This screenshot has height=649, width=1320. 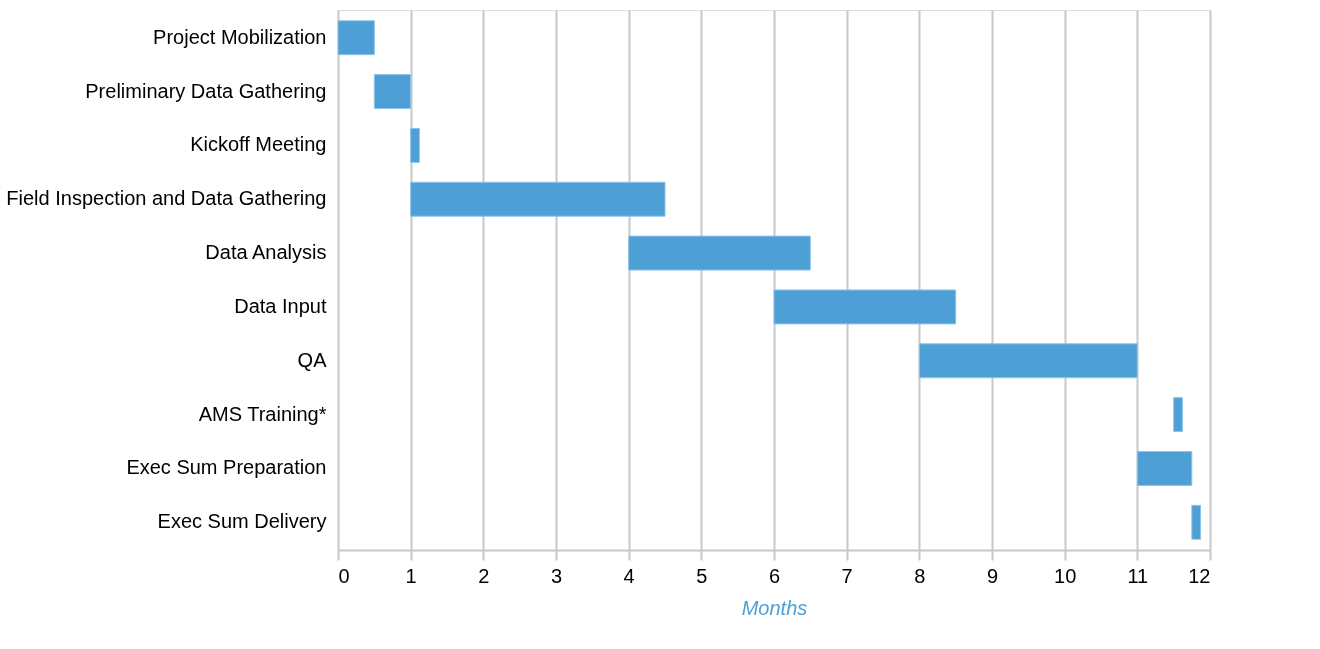 I want to click on x-tick-label: 11, so click(x=1138, y=575).